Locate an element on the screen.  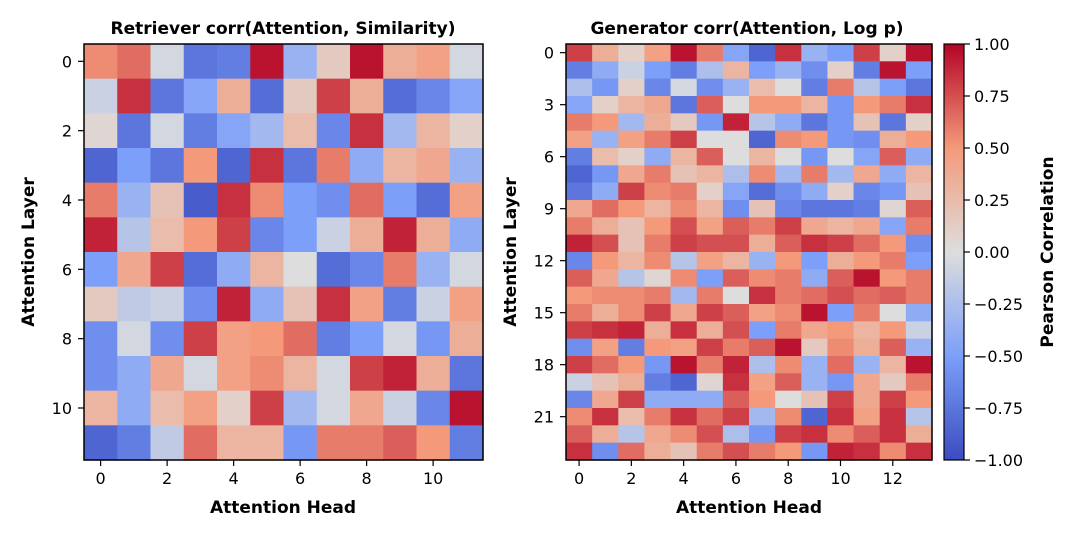
colorbar-tick-label: 0.00 is located at coordinates (992, 252).